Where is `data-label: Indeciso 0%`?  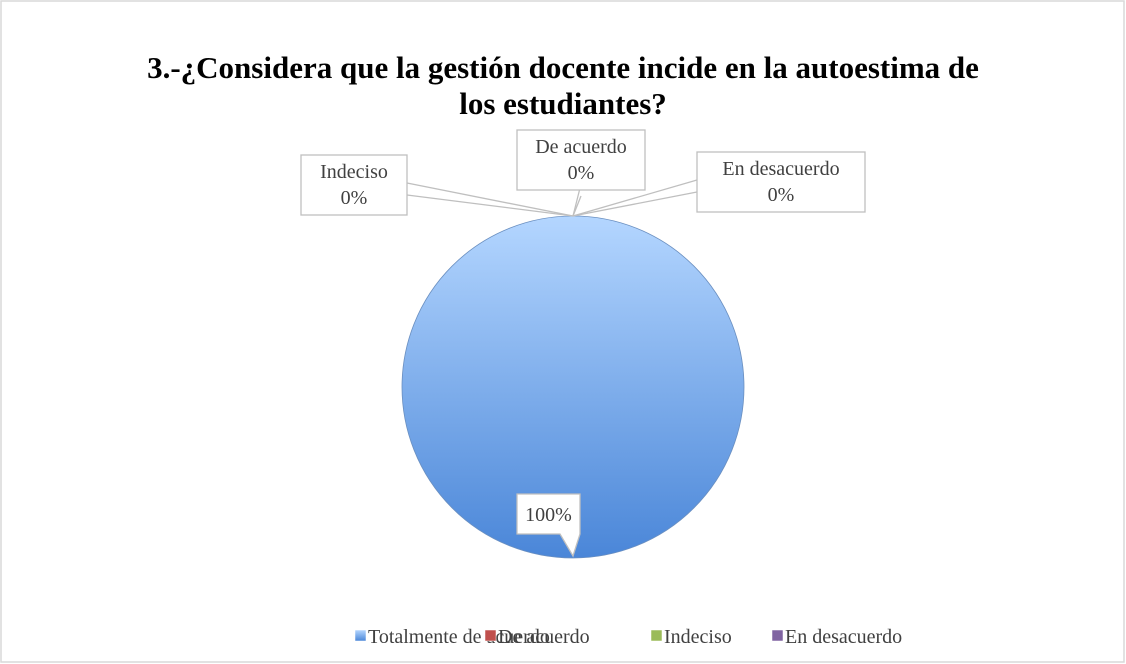
data-label: Indeciso 0% is located at coordinates (354, 185).